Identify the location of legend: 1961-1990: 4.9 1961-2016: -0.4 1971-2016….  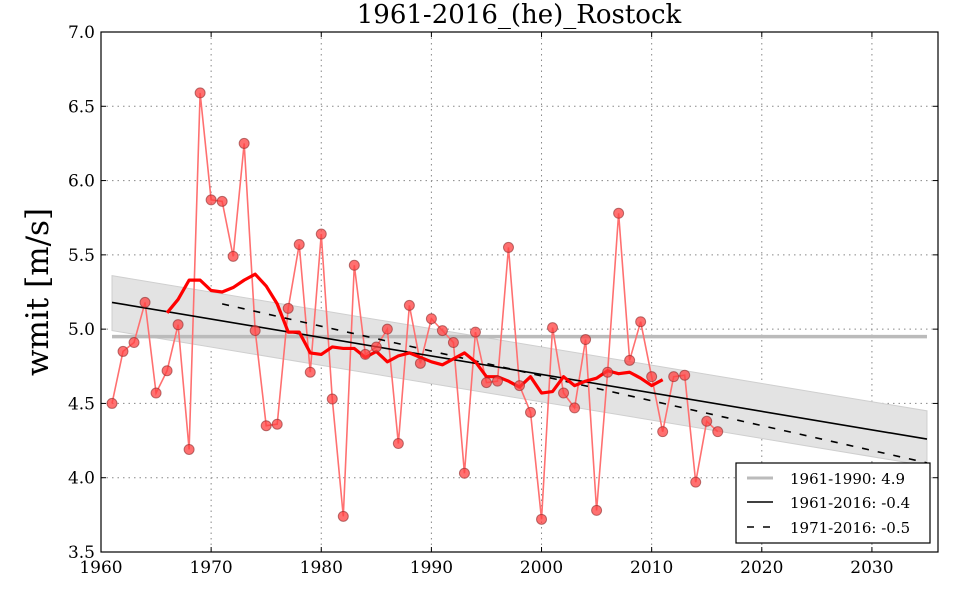
(833, 503).